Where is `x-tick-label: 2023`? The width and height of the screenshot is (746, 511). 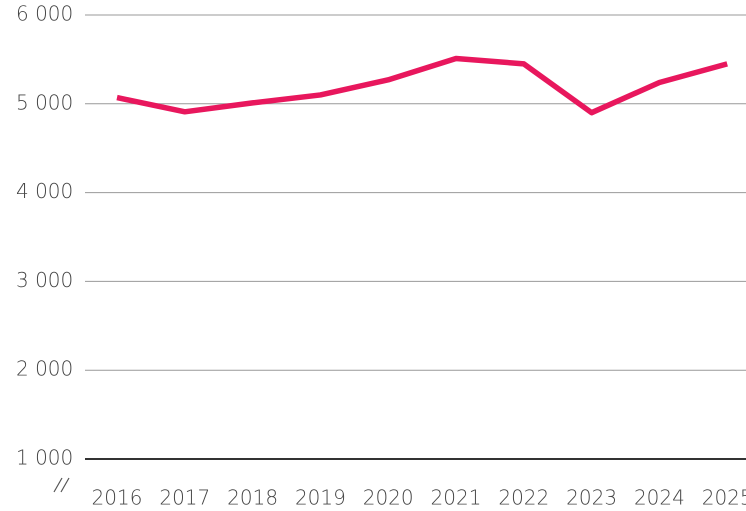 x-tick-label: 2023 is located at coordinates (591, 498).